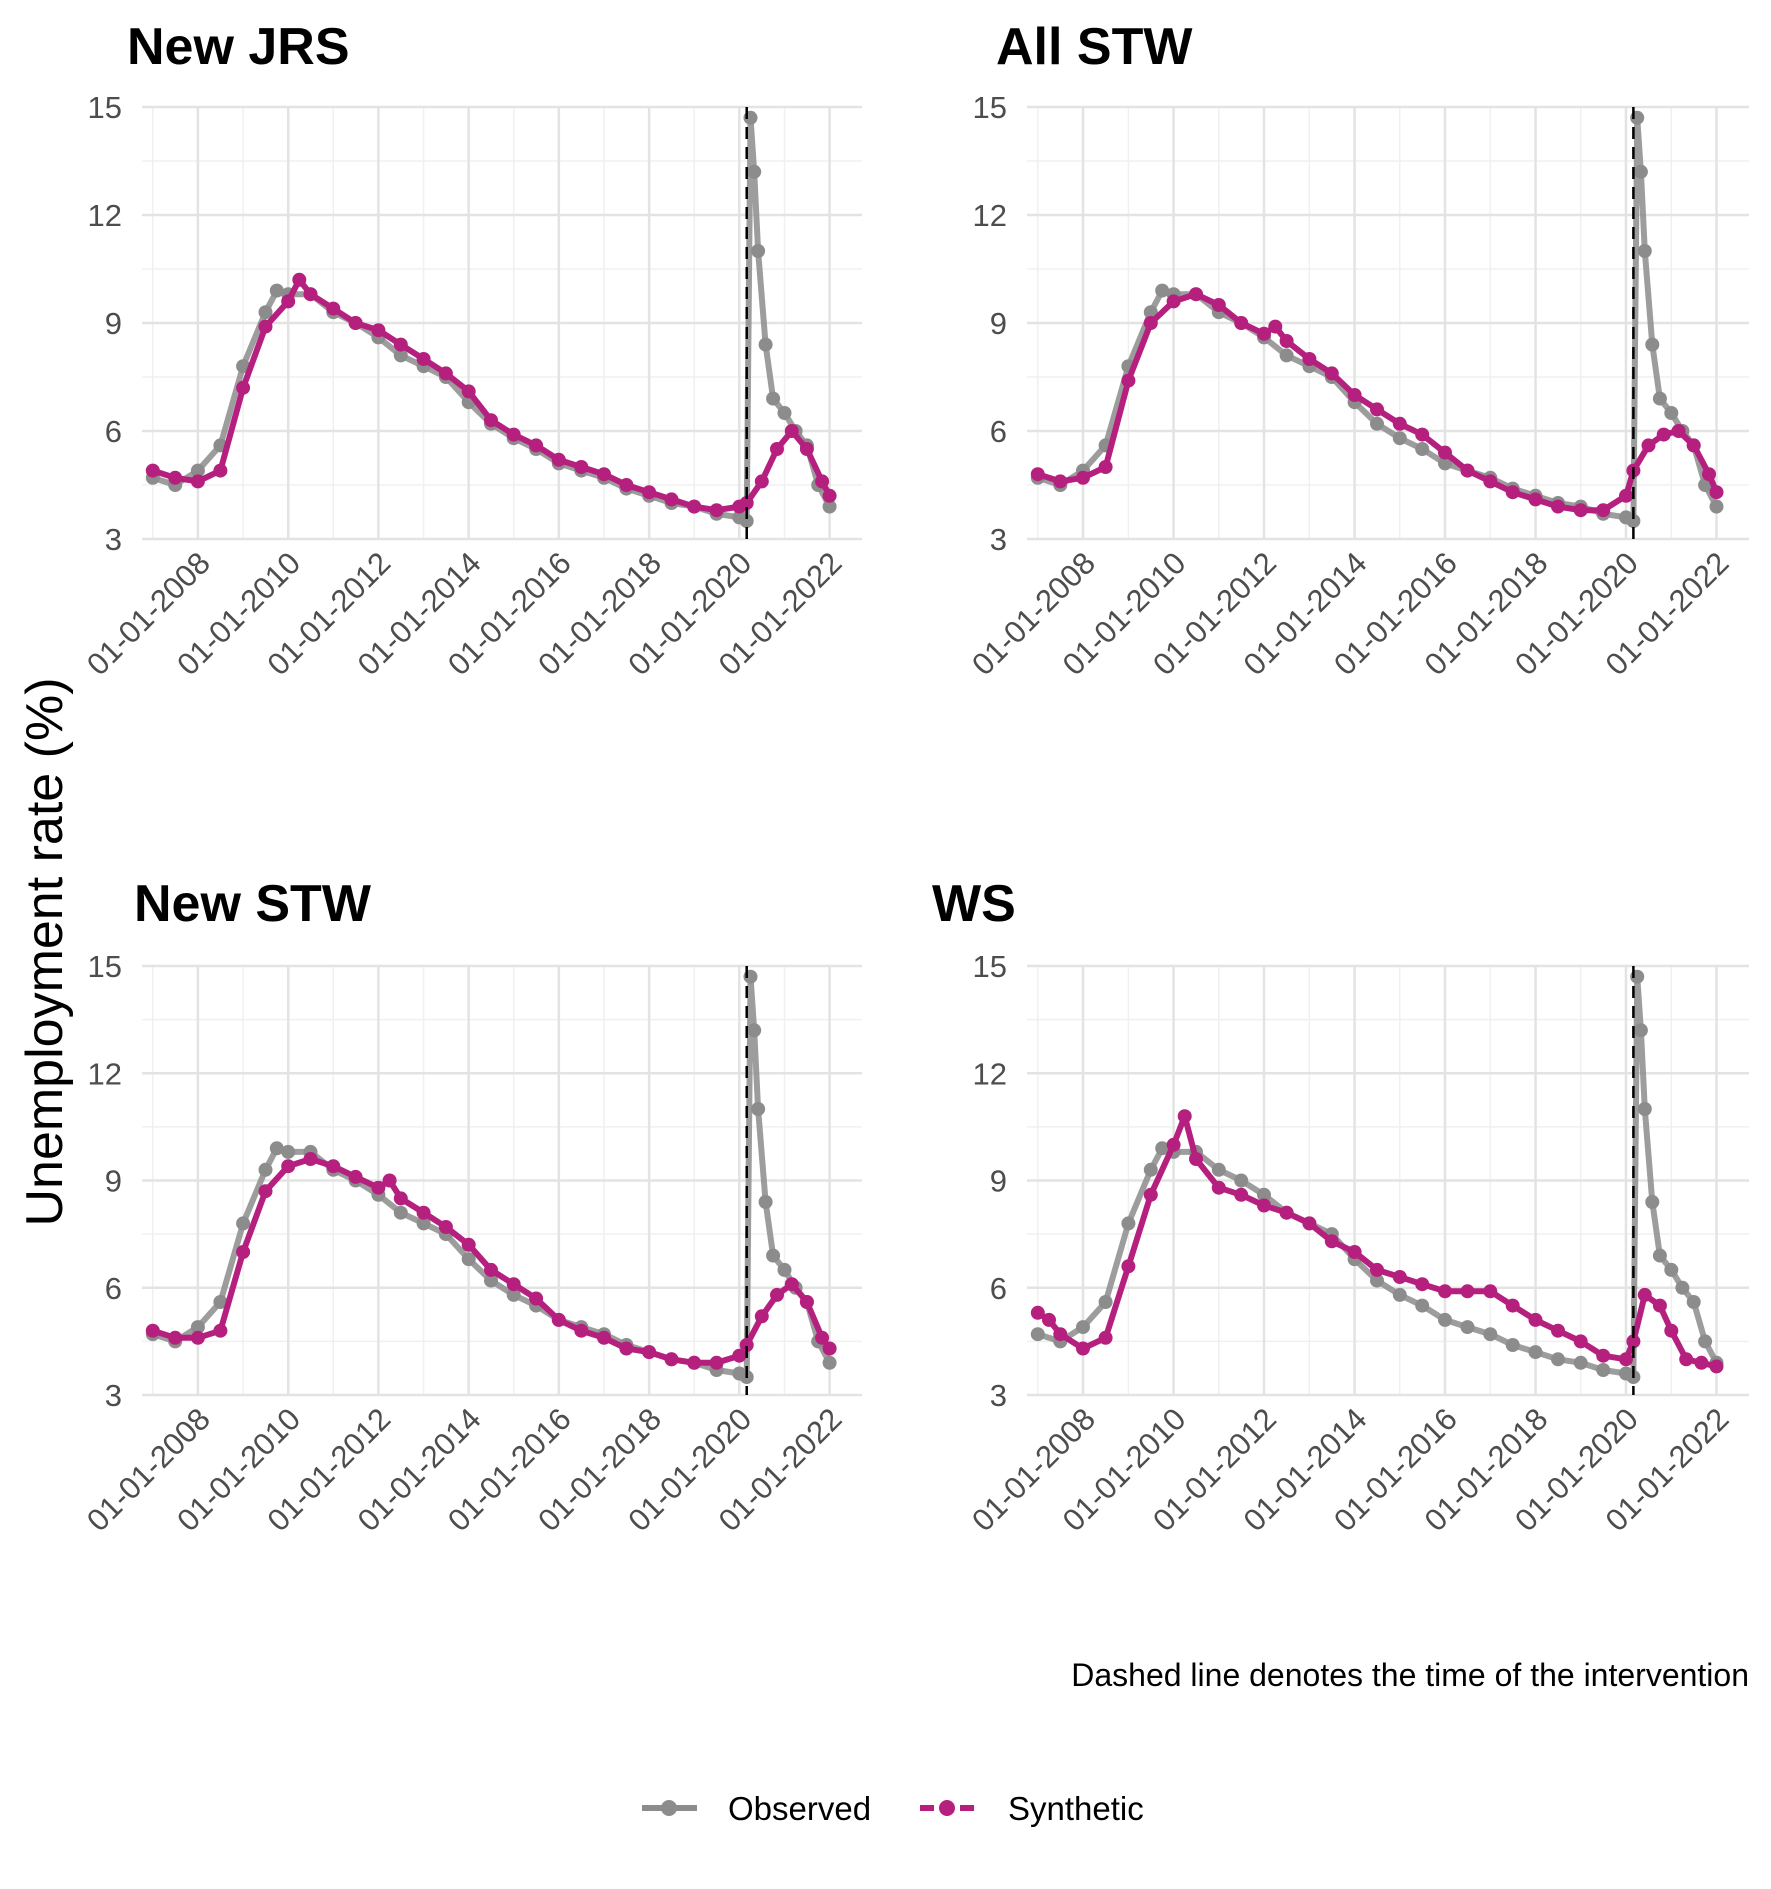  Describe the element at coordinates (45, 951) in the screenshot. I see `y-axis-label: Unemployment rate (%)` at that location.